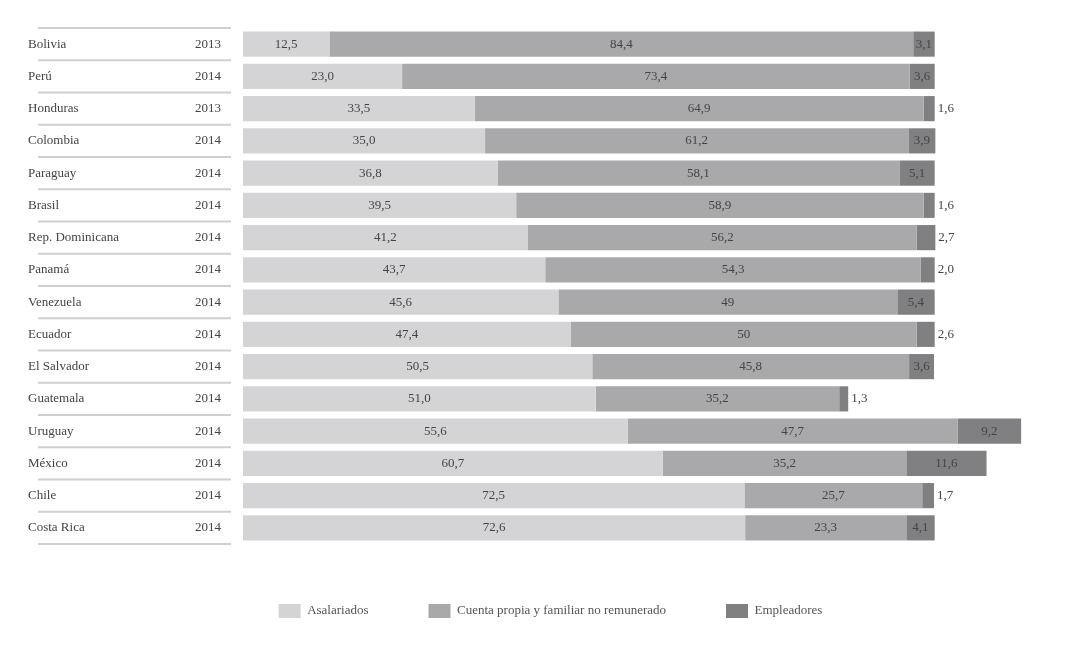 Image resolution: width=1091 pixels, height=646 pixels. I want to click on legend-label: Cuenta propia y familiar no remunerado, so click(562, 610).